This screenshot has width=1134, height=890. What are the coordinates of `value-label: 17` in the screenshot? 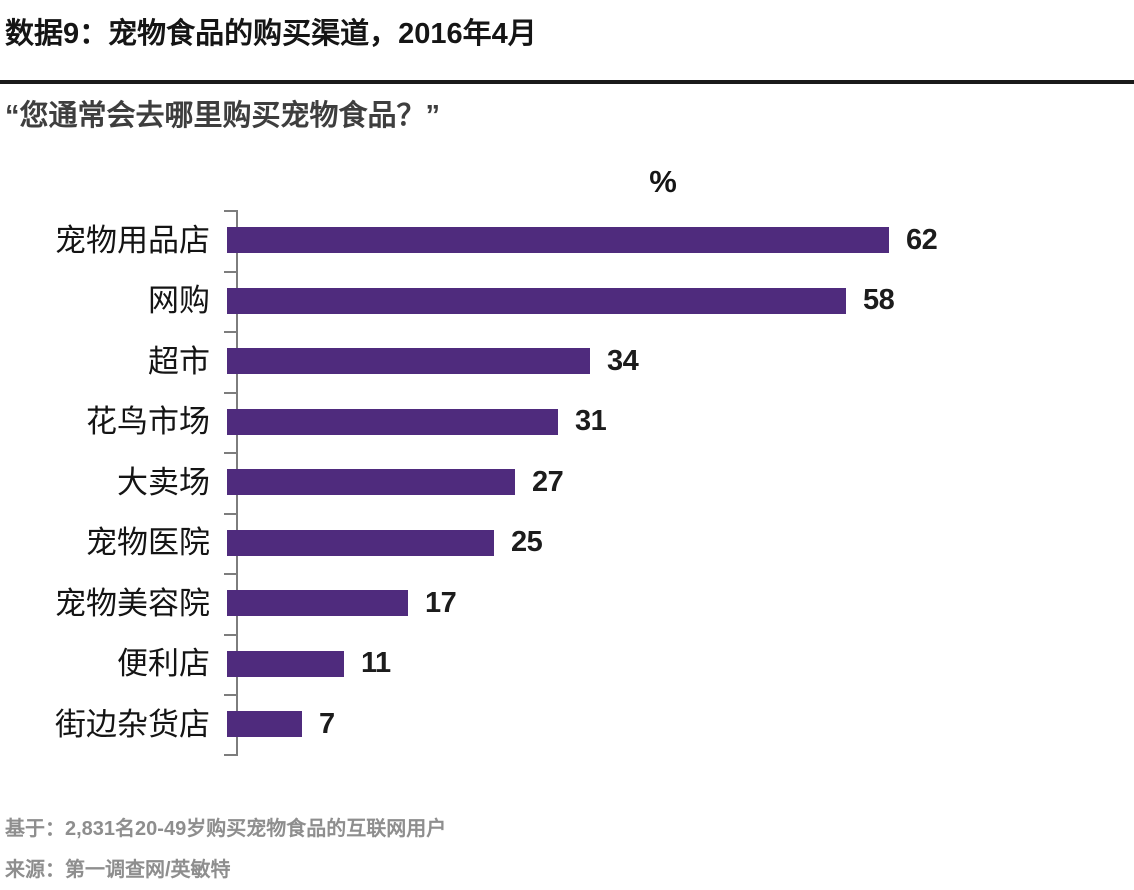 It's located at (441, 602).